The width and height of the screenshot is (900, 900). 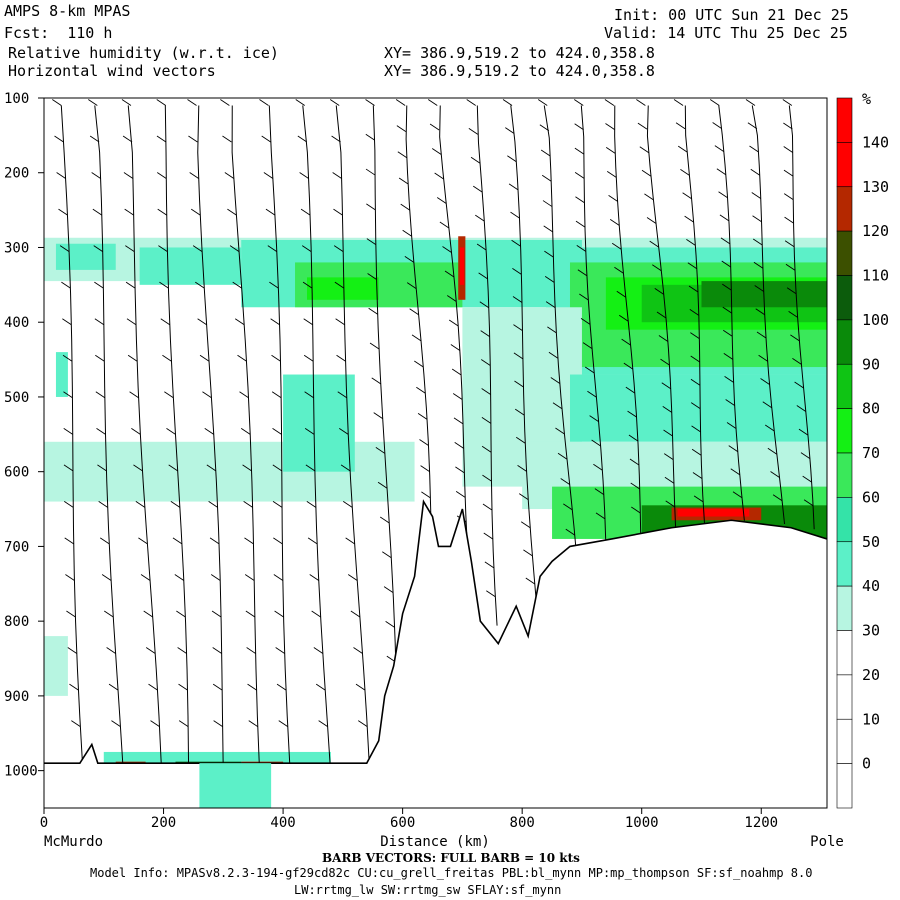 What do you see at coordinates (522, 823) in the screenshot?
I see `x-axis-tick-label: 800` at bounding box center [522, 823].